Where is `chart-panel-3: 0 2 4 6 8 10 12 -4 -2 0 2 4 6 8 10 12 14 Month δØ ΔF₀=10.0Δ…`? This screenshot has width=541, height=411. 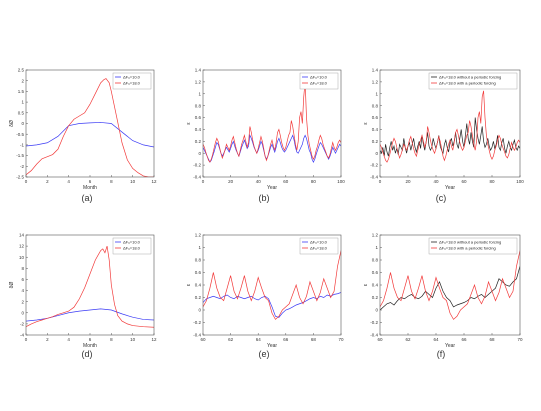
chart-panel-3: 0 2 4 6 8 10 12 -4 -2 0 2 4 6 8 10 12 14 Month δØ ΔF₀=10.0Δ… is located at coordinates (83, 291).